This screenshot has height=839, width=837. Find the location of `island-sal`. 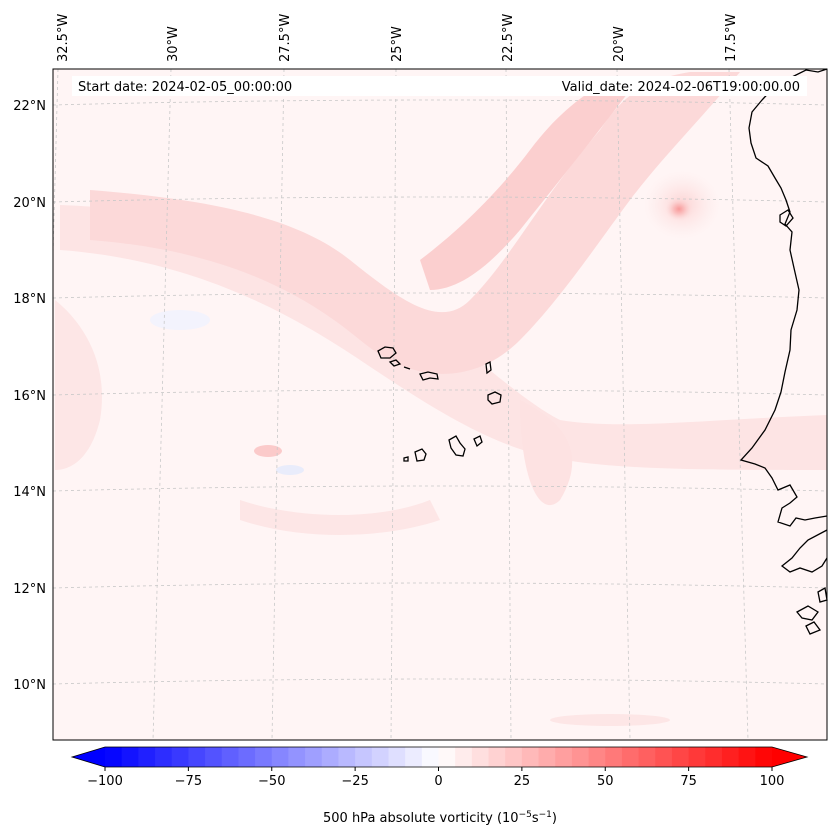

island-sal is located at coordinates (488, 368).